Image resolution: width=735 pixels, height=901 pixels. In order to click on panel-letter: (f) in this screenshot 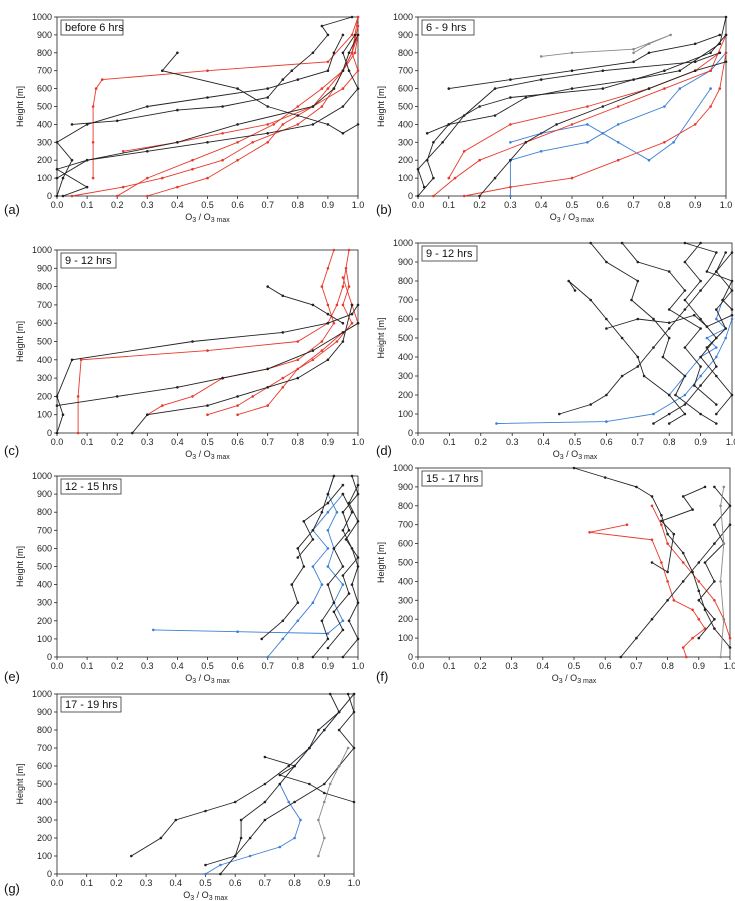, I will do `click(382, 676)`.